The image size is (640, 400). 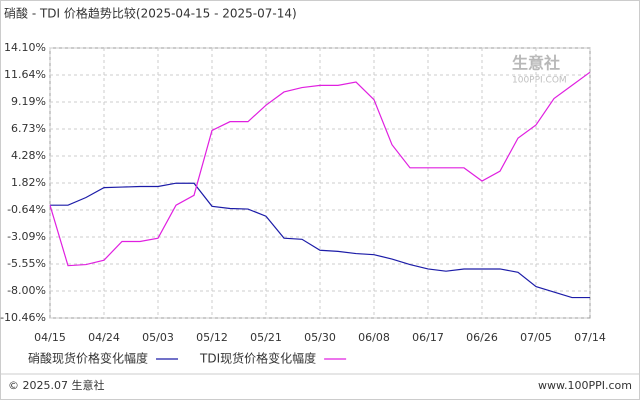 I want to click on footer-right: www.100PPI.com, so click(x=585, y=385).